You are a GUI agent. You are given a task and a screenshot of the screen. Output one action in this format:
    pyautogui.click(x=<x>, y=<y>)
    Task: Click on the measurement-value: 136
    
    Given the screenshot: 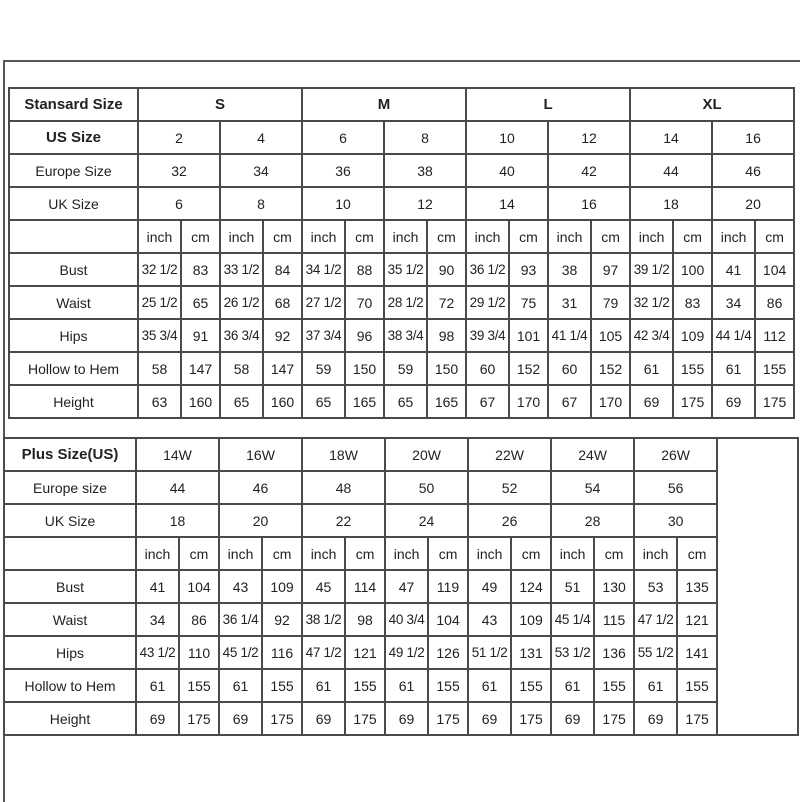 What is the action you would take?
    pyautogui.click(x=614, y=652)
    